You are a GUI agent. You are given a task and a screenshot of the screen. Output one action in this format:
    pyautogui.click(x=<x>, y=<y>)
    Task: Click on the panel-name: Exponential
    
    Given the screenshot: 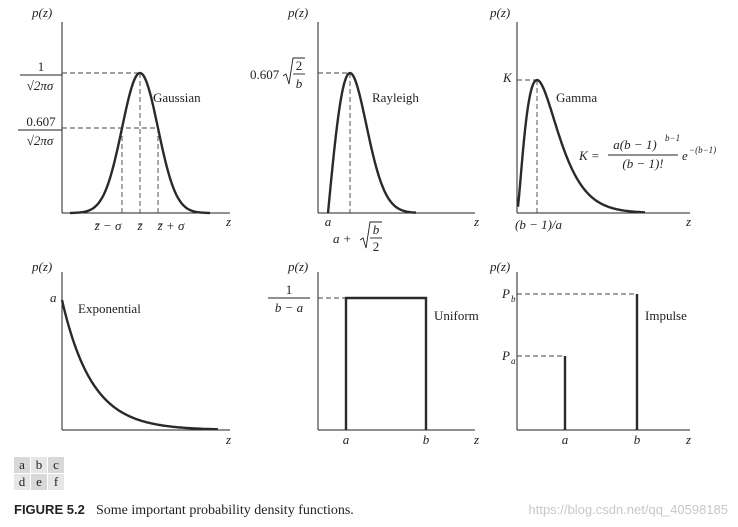 What is the action you would take?
    pyautogui.click(x=109, y=308)
    